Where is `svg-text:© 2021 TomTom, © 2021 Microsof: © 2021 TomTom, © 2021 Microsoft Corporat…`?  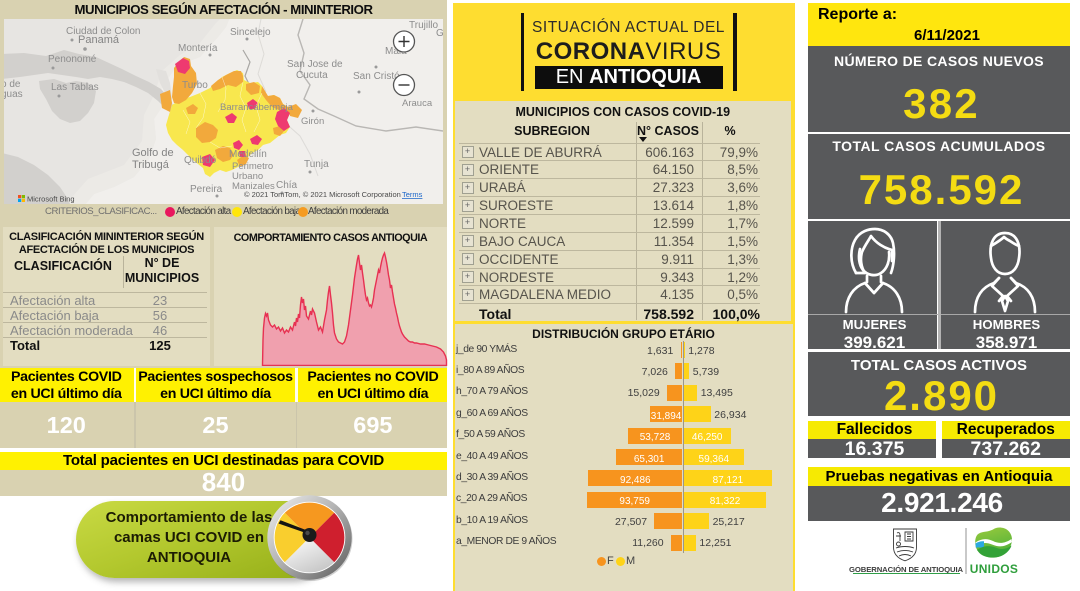
svg-text:© 2021 TomTom, © 2021 Microsof: © 2021 TomTom, © 2021 Microsoft Corporat… is located at coordinates (322, 194).